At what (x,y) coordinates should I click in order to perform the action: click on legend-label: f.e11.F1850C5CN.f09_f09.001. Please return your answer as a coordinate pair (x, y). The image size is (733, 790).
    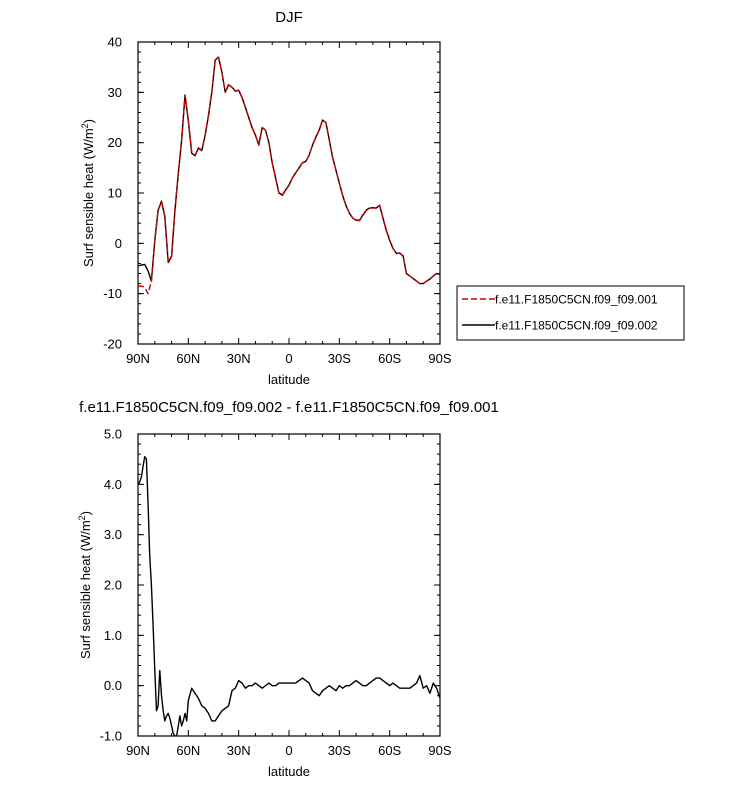
    Looking at the image, I should click on (576, 300).